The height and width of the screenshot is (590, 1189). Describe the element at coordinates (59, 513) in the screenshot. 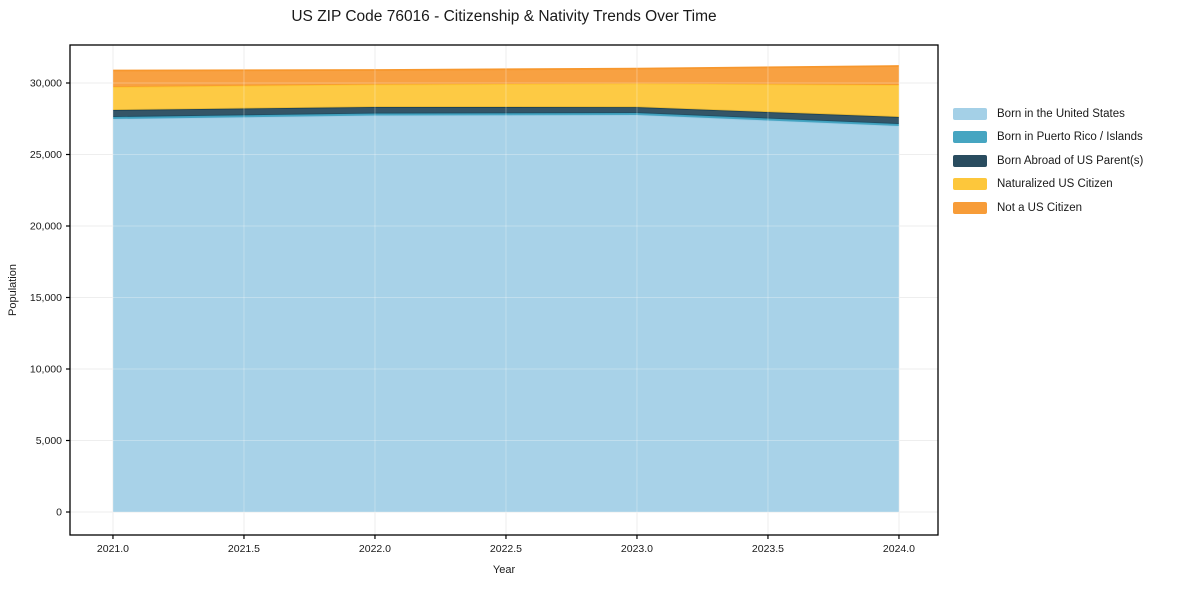

I see `y-tick-label: 0` at that location.